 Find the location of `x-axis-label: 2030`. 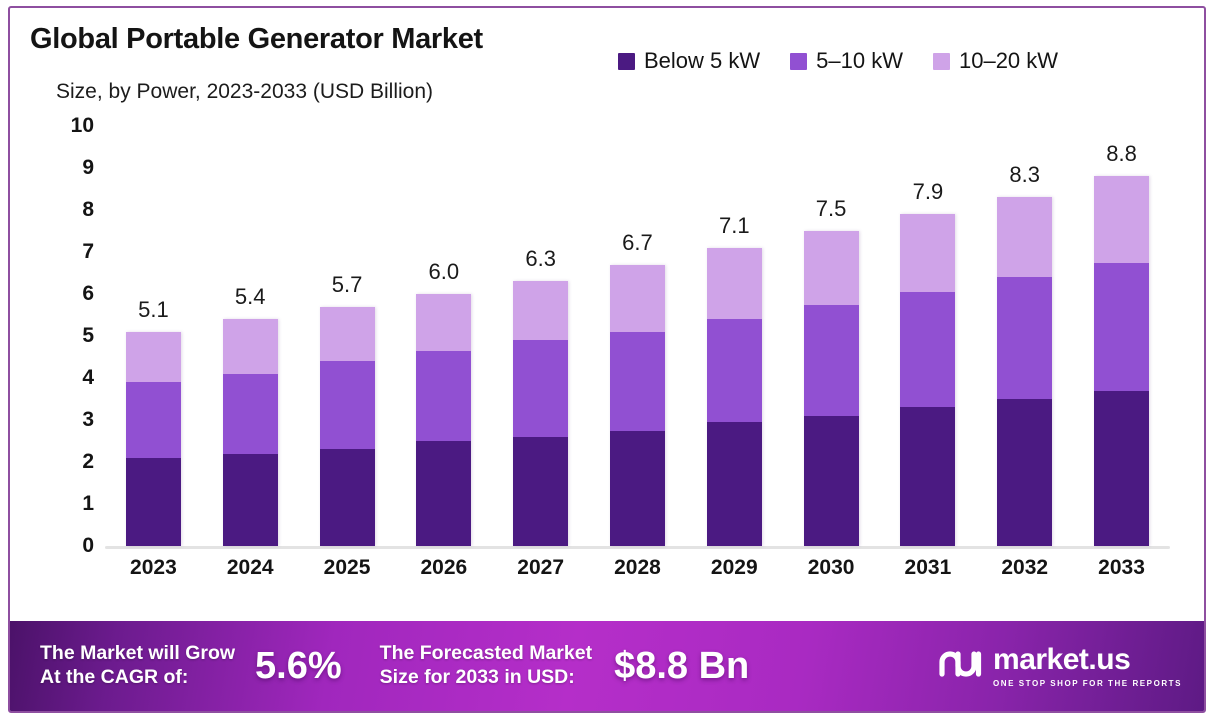

x-axis-label: 2030 is located at coordinates (831, 567).